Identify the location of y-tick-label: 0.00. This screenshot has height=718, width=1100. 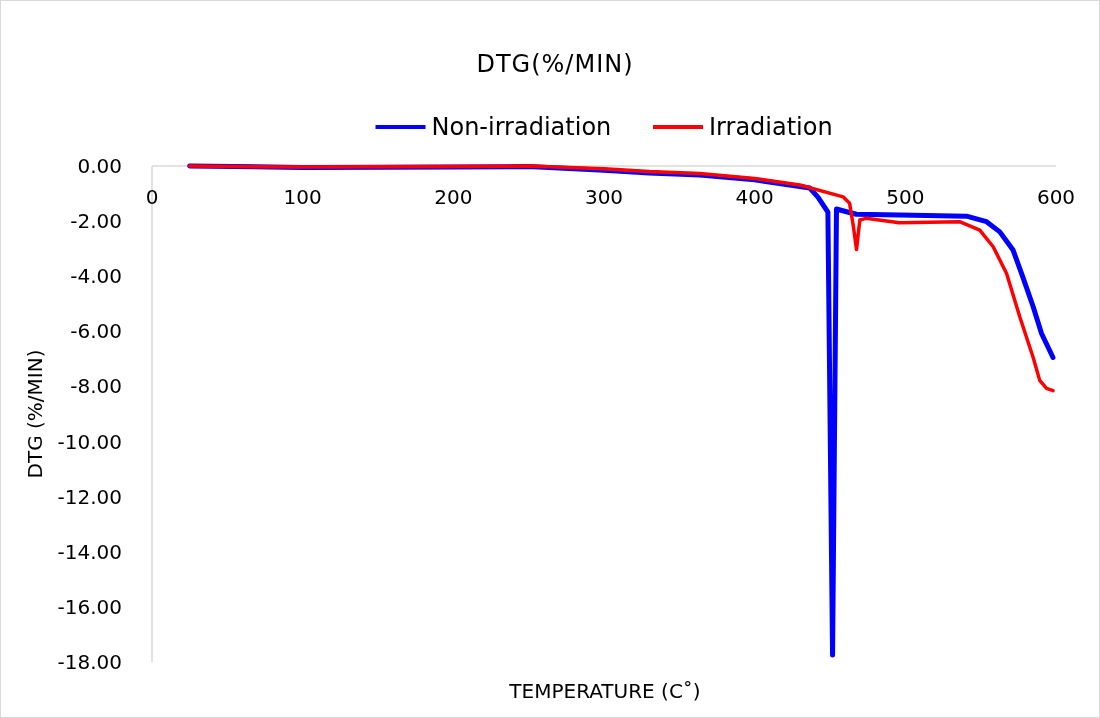
(99, 166).